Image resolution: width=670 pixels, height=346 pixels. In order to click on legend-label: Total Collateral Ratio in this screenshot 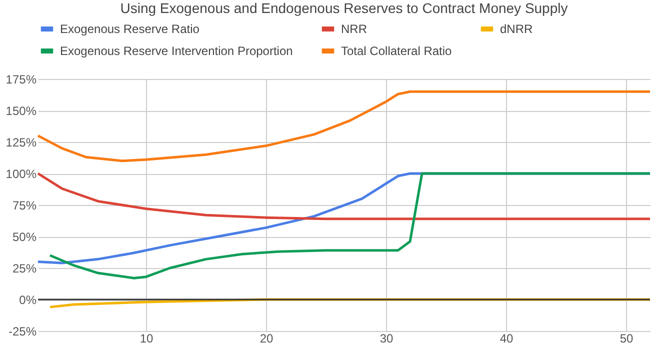, I will do `click(396, 51)`.